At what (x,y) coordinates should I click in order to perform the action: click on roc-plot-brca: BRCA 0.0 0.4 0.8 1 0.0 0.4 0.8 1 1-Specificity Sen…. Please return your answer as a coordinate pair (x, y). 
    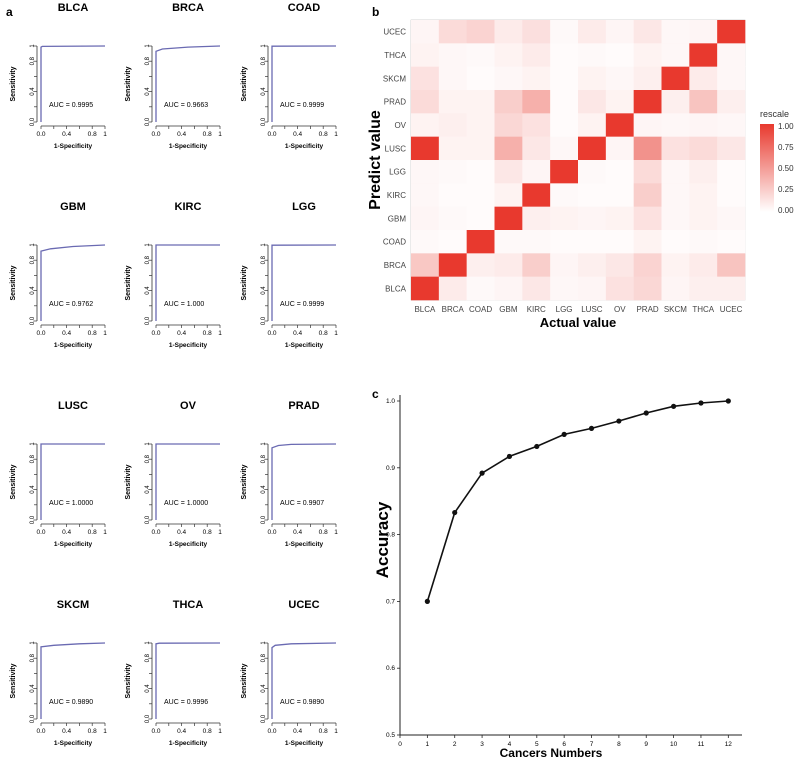
    Looking at the image, I should click on (173, 76).